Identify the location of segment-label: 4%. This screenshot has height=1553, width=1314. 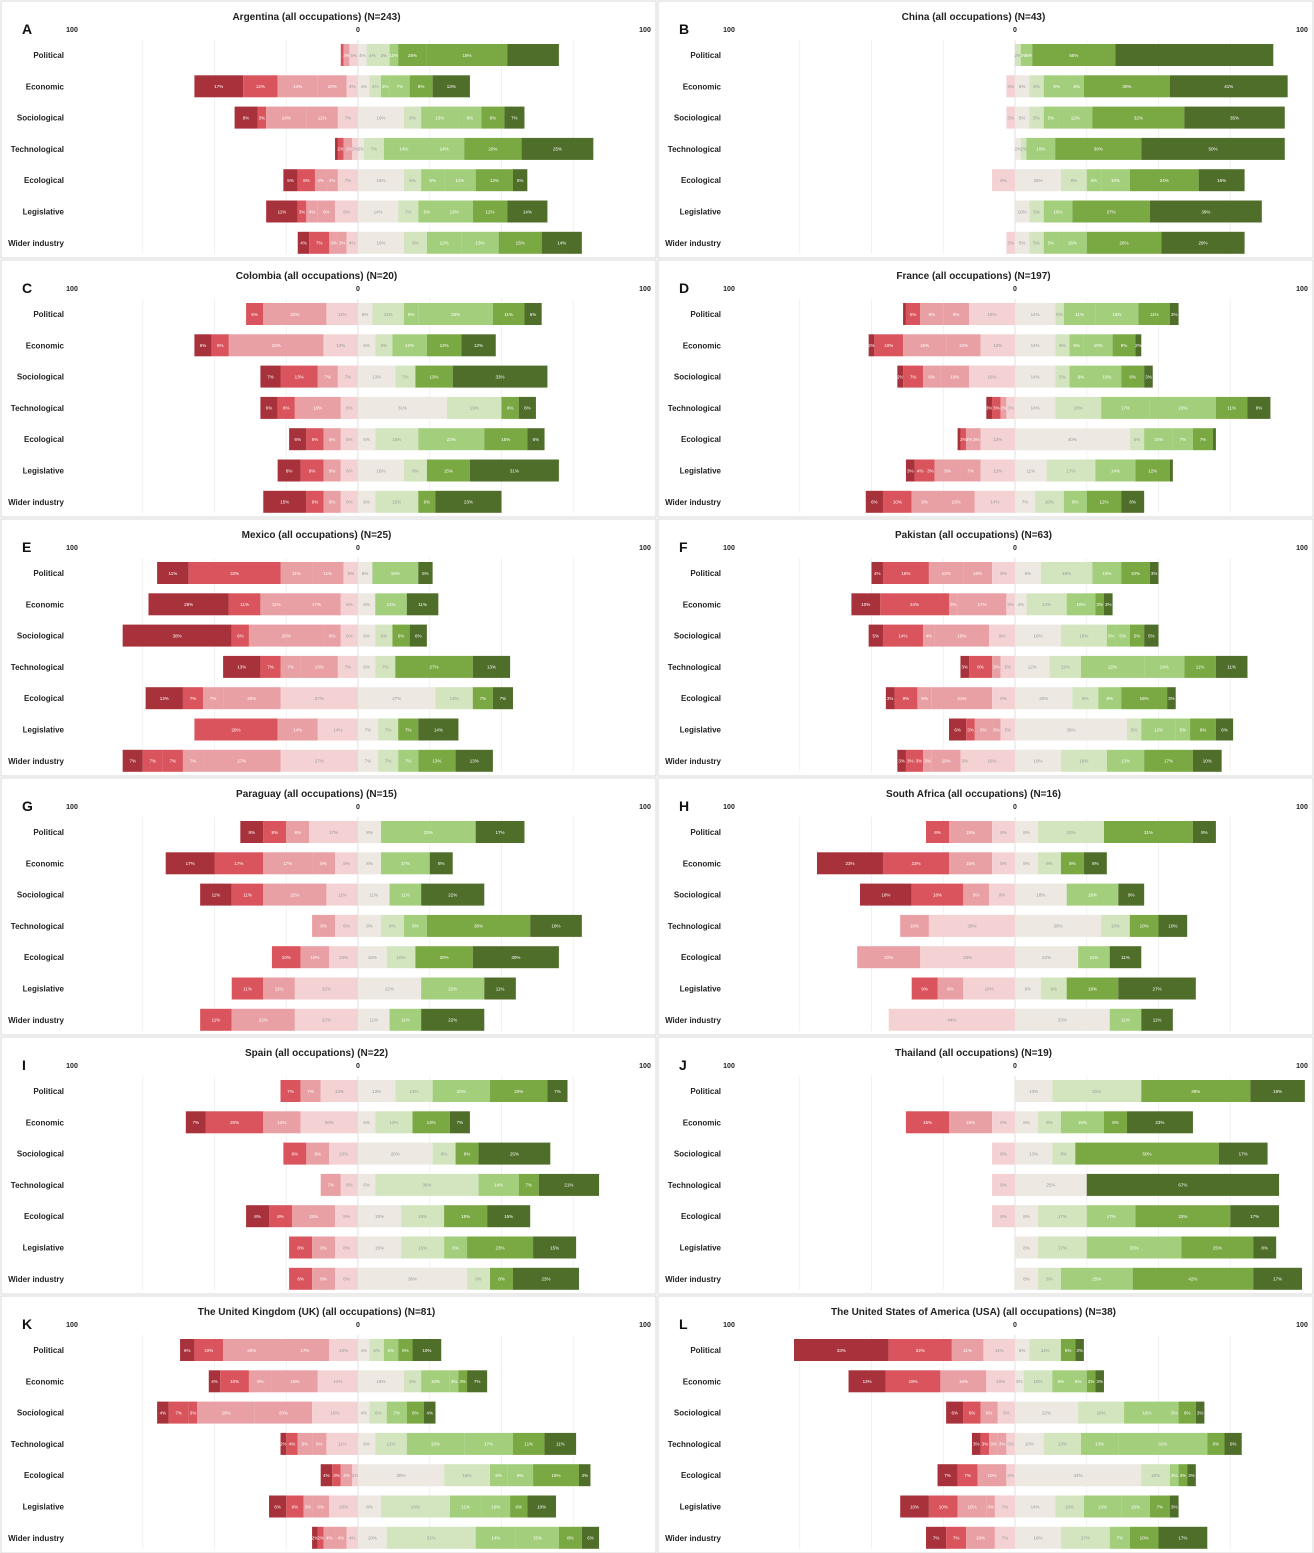
(326, 1475).